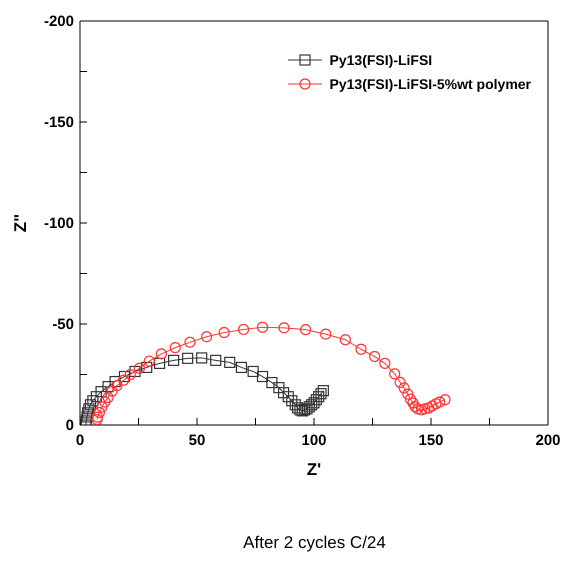  What do you see at coordinates (431, 440) in the screenshot?
I see `x-tick-label: 150` at bounding box center [431, 440].